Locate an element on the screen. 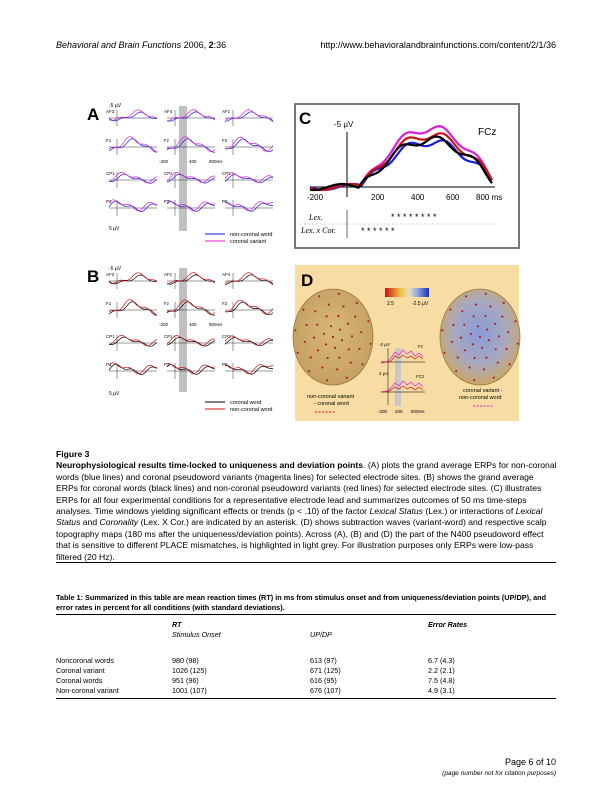 This screenshot has height=792, width=612. svg-text: FCz is located at coordinates (420, 376).